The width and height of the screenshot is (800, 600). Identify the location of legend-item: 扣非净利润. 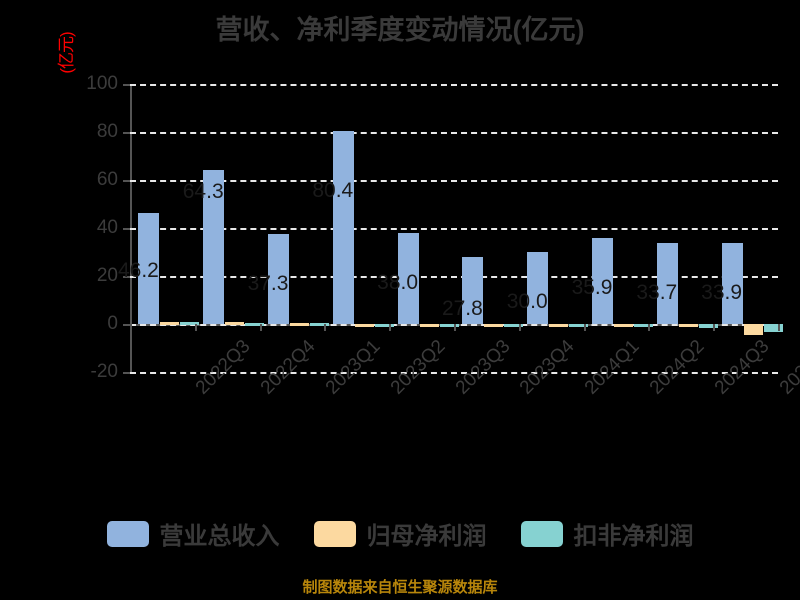
(607, 533).